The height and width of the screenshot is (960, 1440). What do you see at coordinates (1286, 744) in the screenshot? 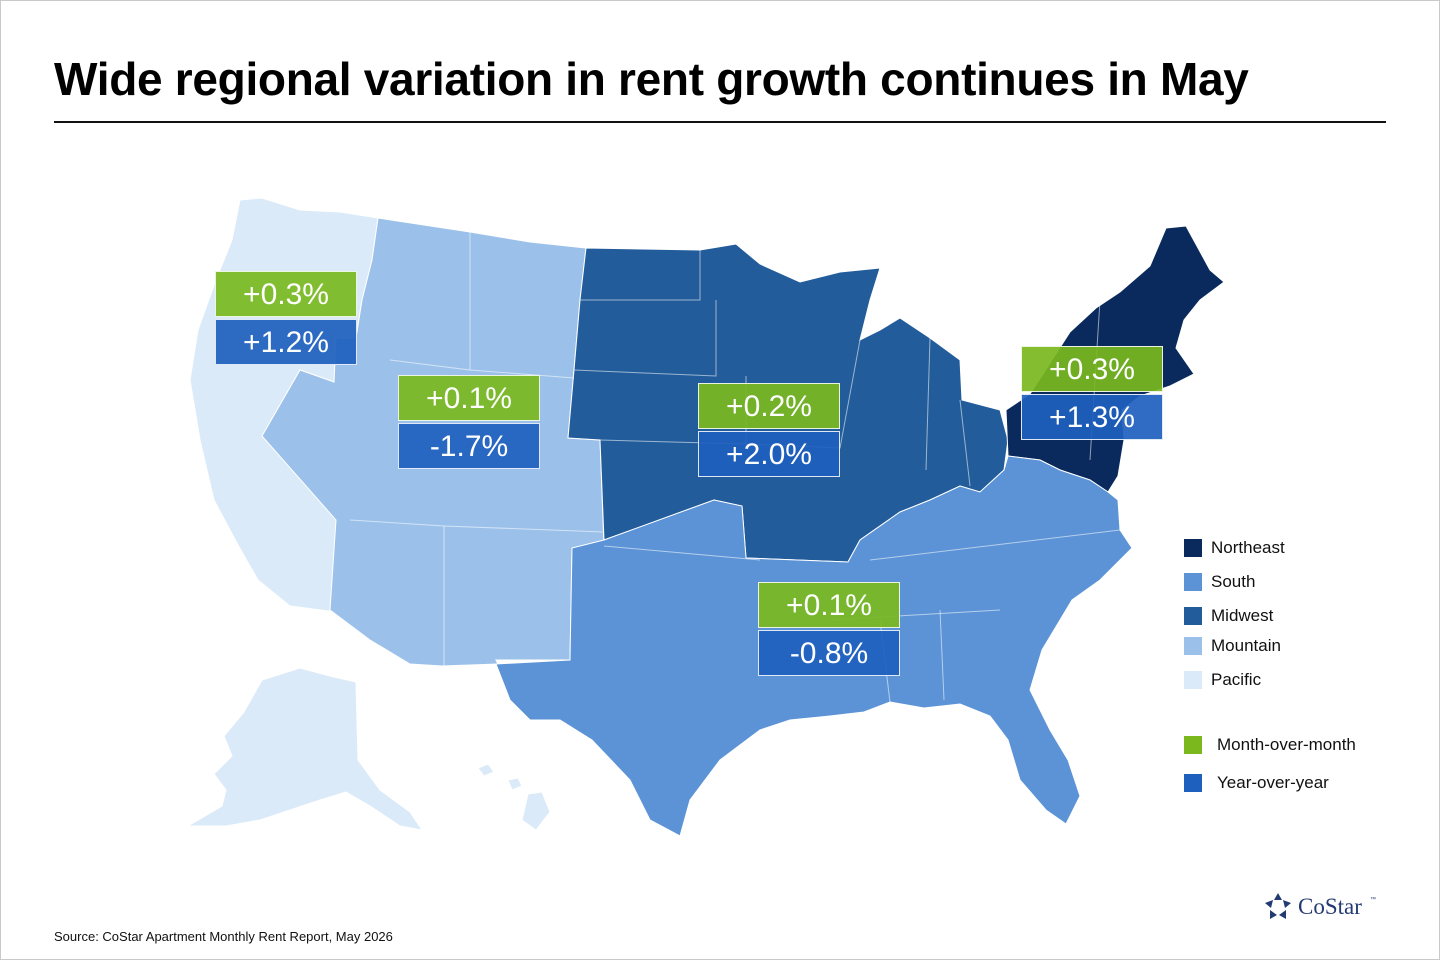
I see `legend-label-month-over-month: Month-over-month` at bounding box center [1286, 744].